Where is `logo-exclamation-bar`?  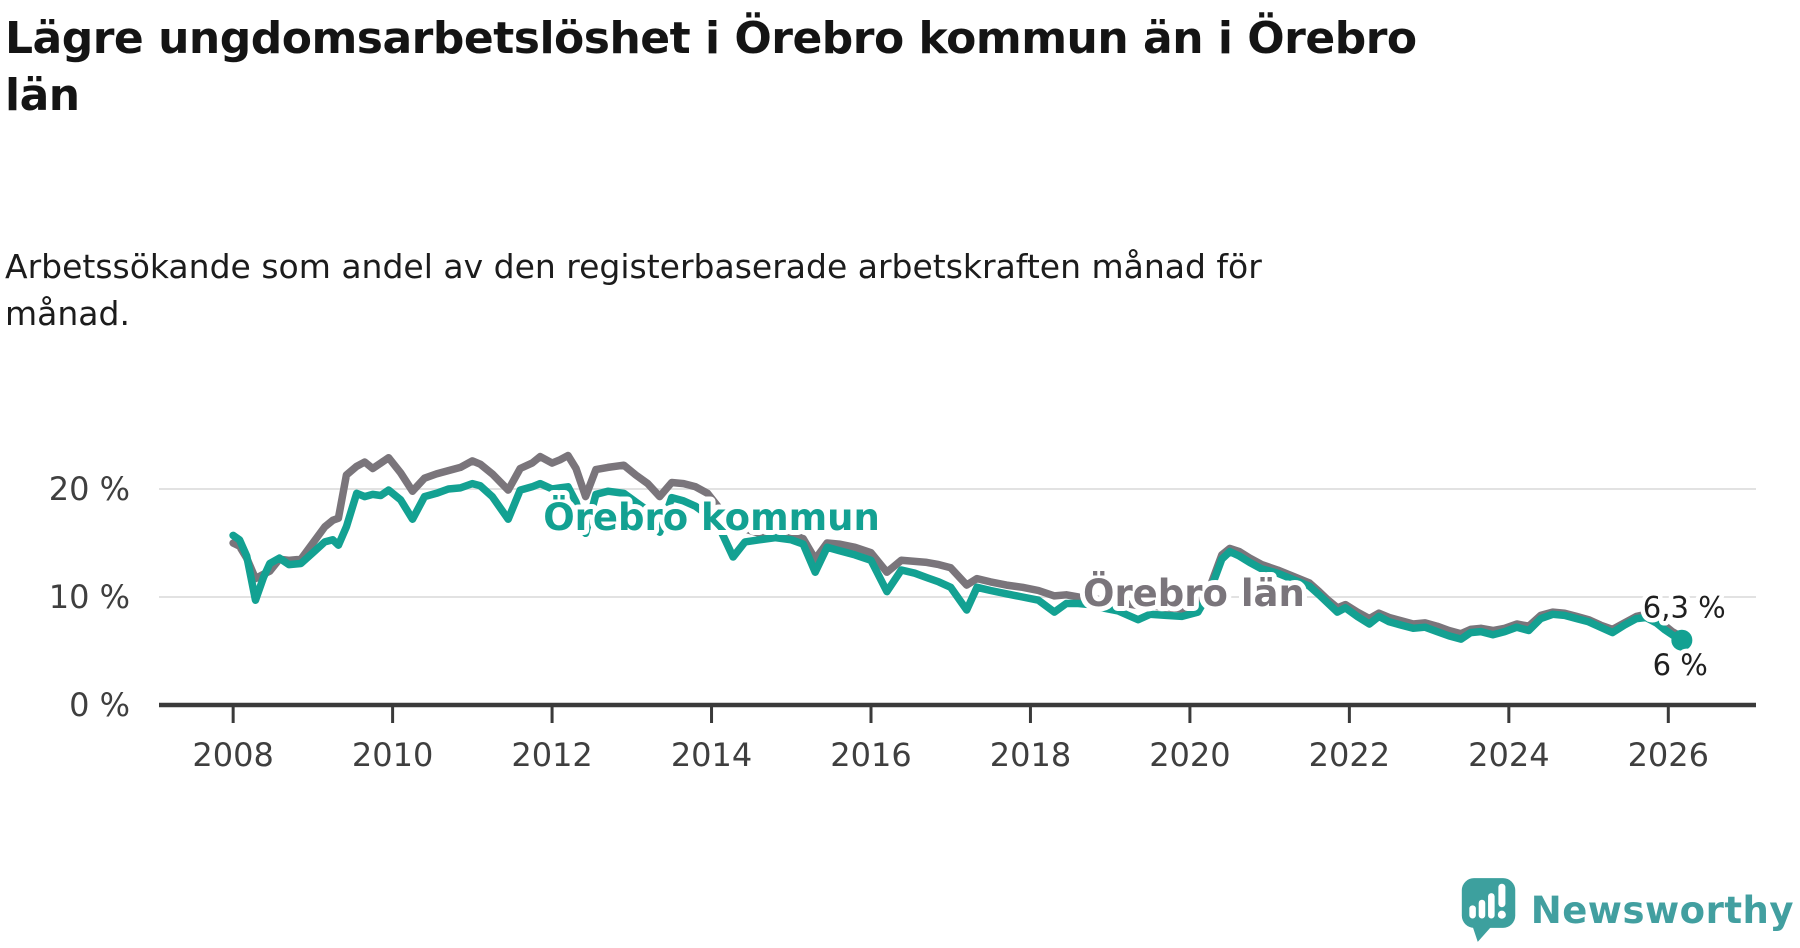
logo-exclamation-bar is located at coordinates (1502, 895).